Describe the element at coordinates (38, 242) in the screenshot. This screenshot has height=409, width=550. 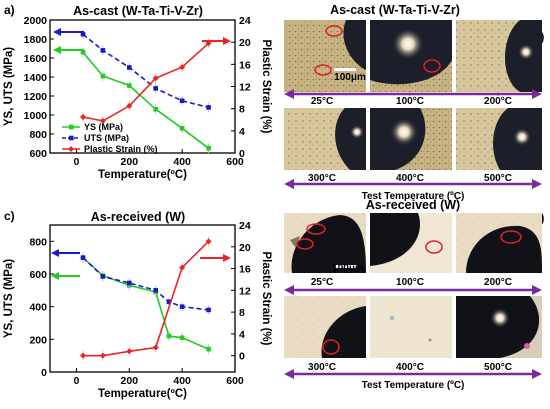
I see `y-tick-label: 800` at that location.